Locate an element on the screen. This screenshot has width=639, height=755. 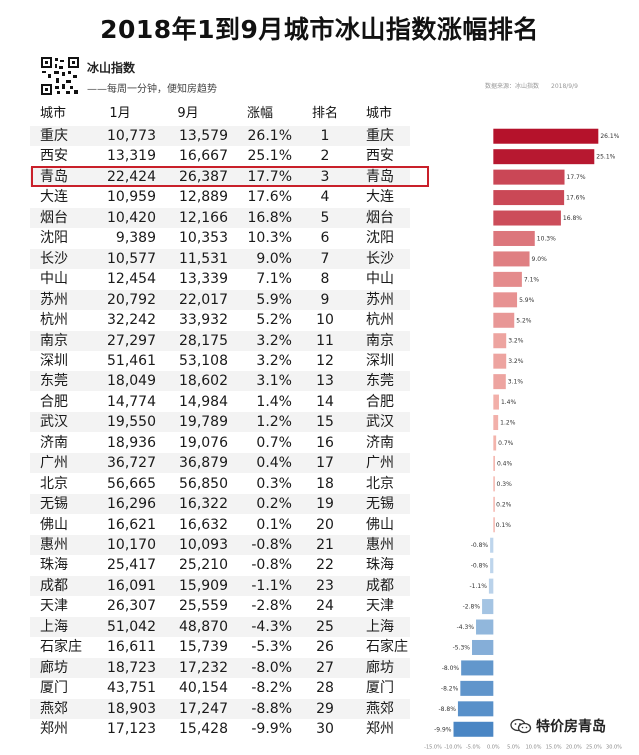
wechat-icon is located at coordinates (521, 726).